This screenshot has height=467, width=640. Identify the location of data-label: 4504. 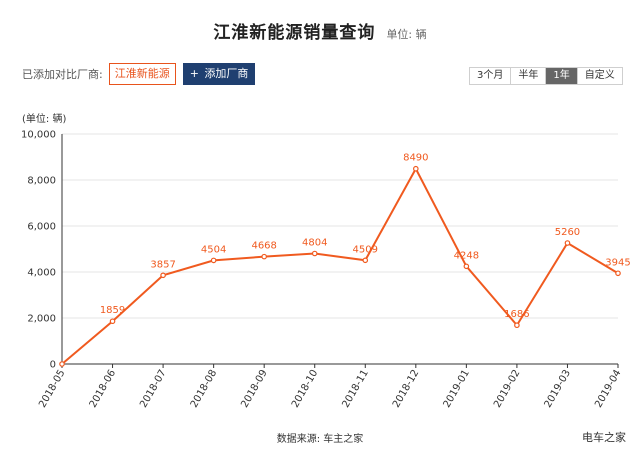
(213, 249).